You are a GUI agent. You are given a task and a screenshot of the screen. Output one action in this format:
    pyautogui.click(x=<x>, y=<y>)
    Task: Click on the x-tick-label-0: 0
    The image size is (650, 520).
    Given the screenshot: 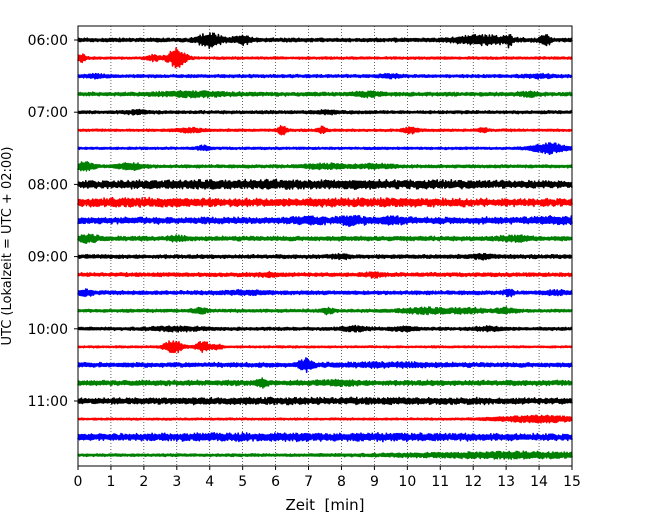 What is the action you would take?
    pyautogui.click(x=78, y=482)
    